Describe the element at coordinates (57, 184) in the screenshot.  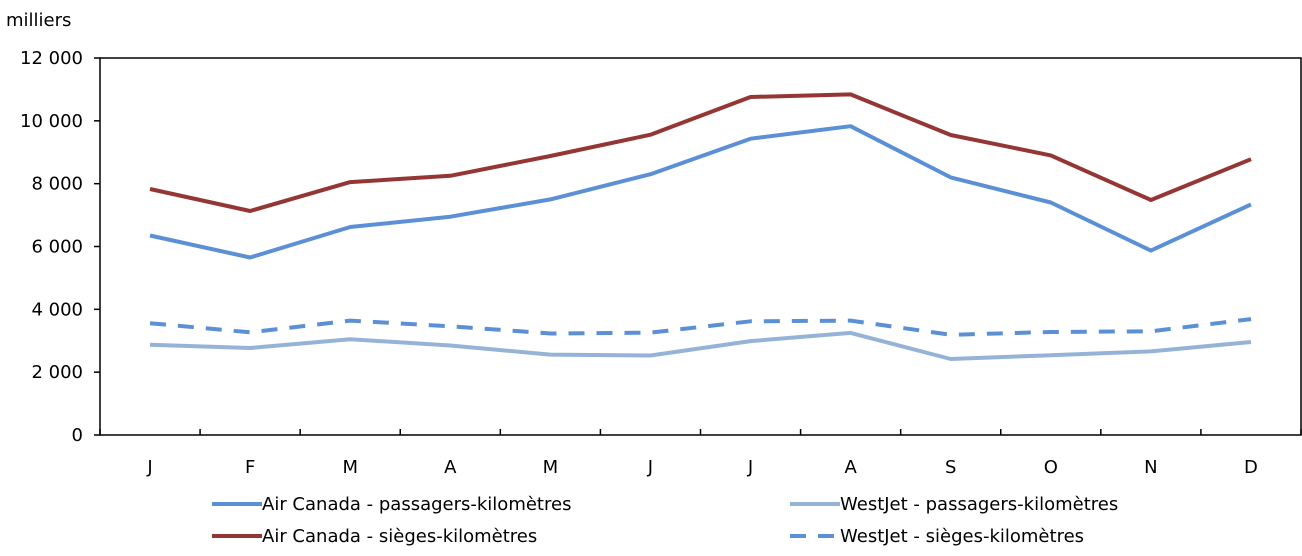
I see `y-tick-label: 8 000` at that location.